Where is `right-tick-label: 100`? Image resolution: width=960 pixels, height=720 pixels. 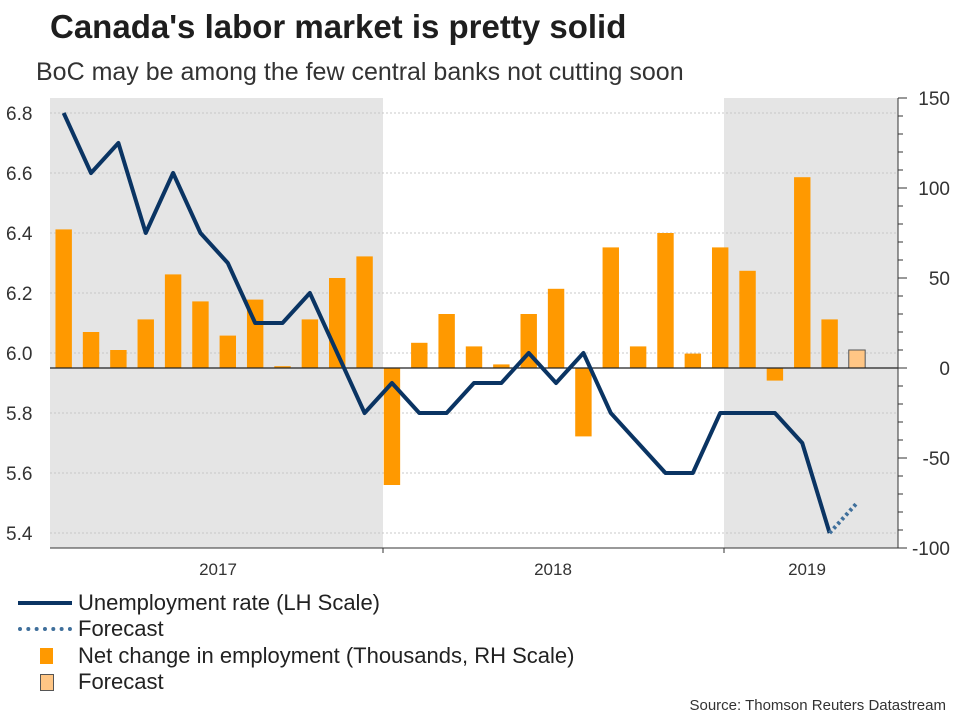
right-tick-label: 100 is located at coordinates (934, 189).